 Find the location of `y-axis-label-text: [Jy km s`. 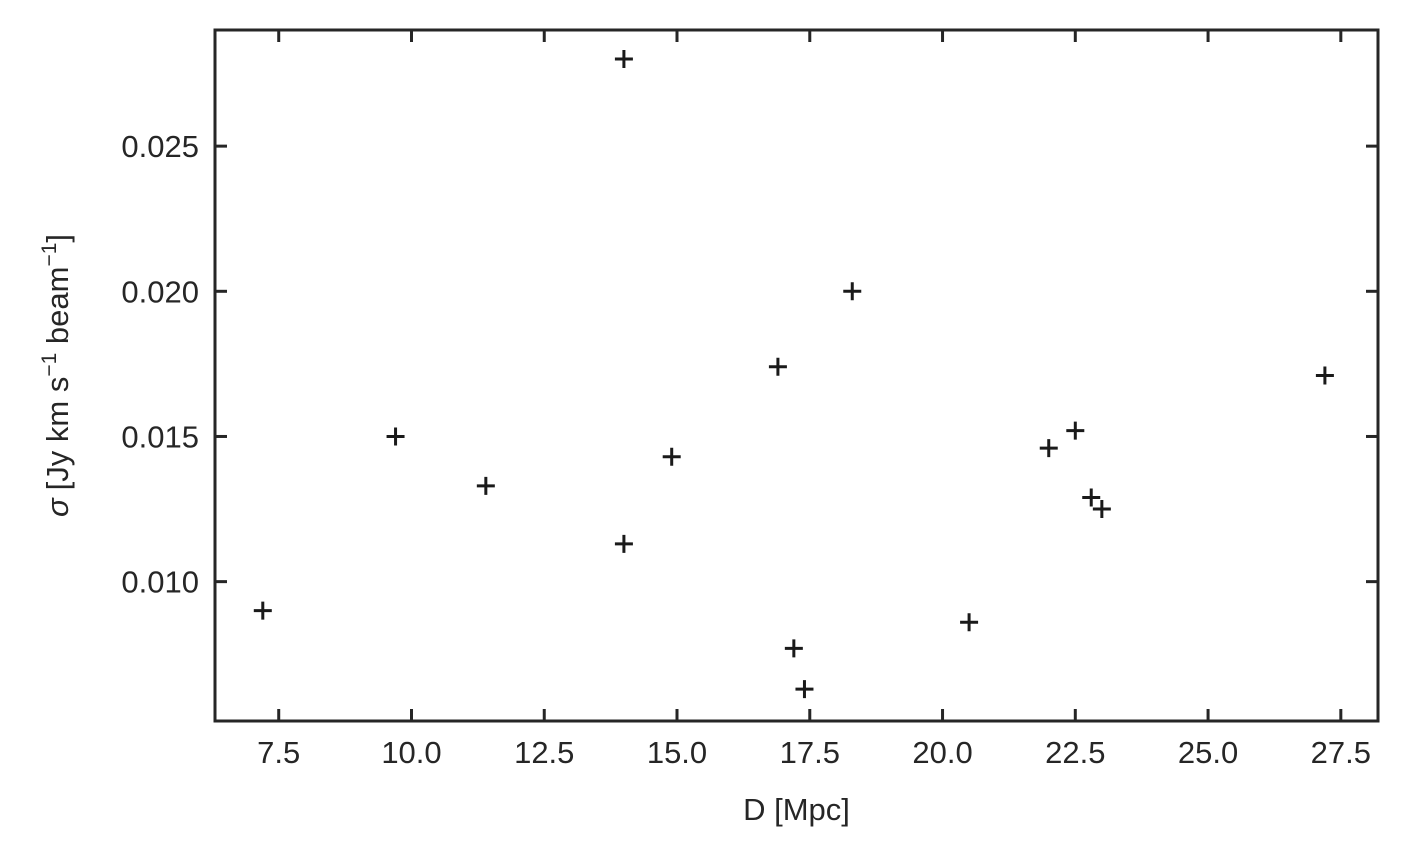

y-axis-label-text: [Jy km s is located at coordinates (57, 434).